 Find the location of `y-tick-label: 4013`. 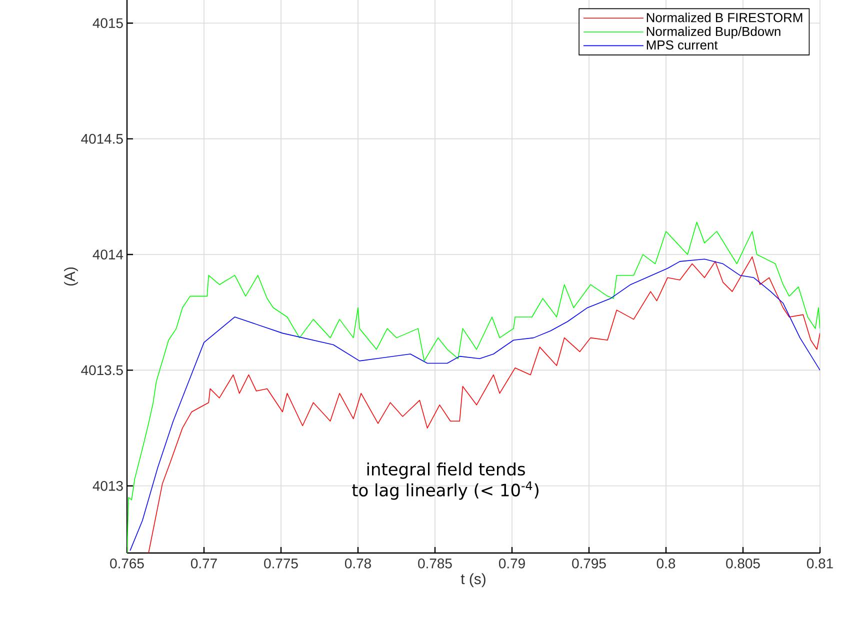

y-tick-label: 4013 is located at coordinates (107, 485).